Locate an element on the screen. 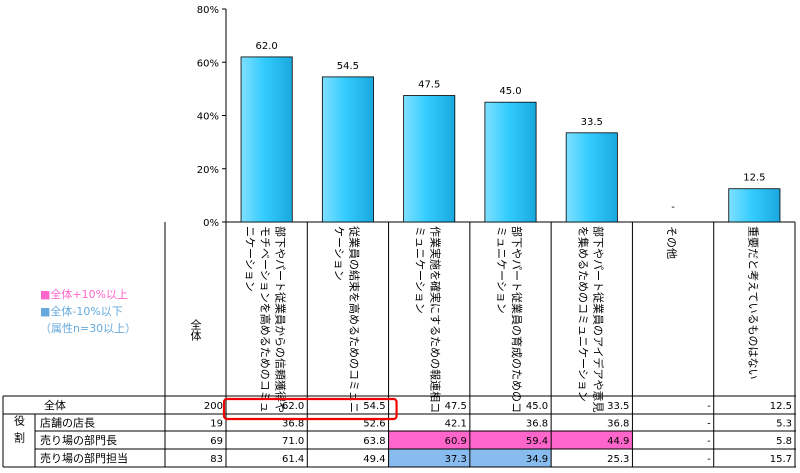  cell-value: 54.5 is located at coordinates (374, 406).